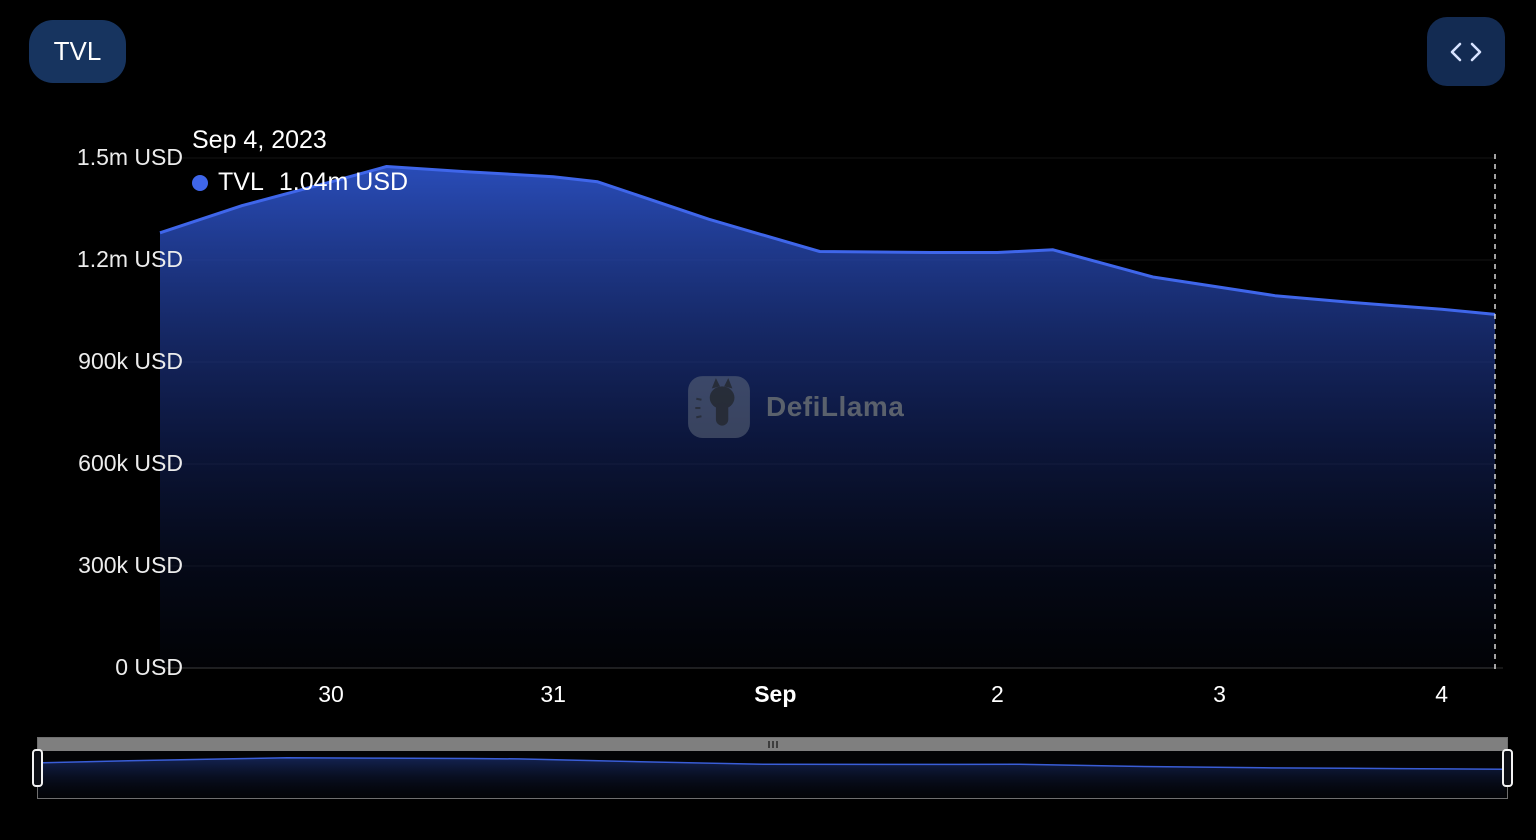 This screenshot has width=1536, height=840. I want to click on watermark-text: DefiLlama, so click(835, 406).